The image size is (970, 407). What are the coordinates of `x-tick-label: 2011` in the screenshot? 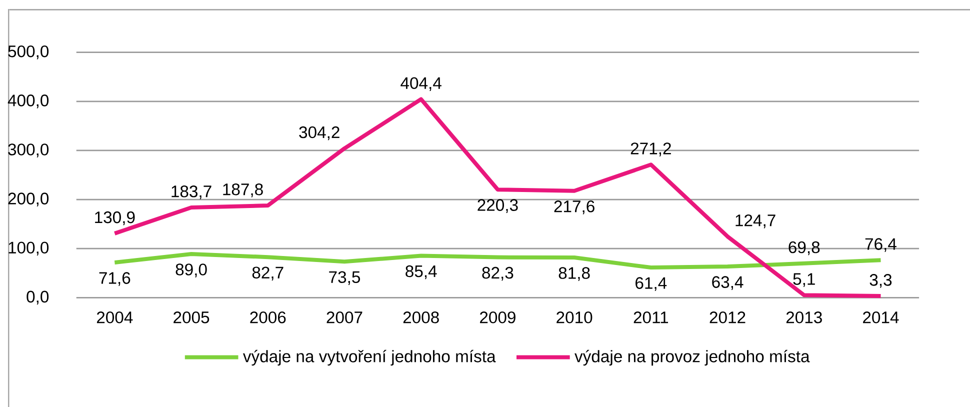 It's located at (651, 317).